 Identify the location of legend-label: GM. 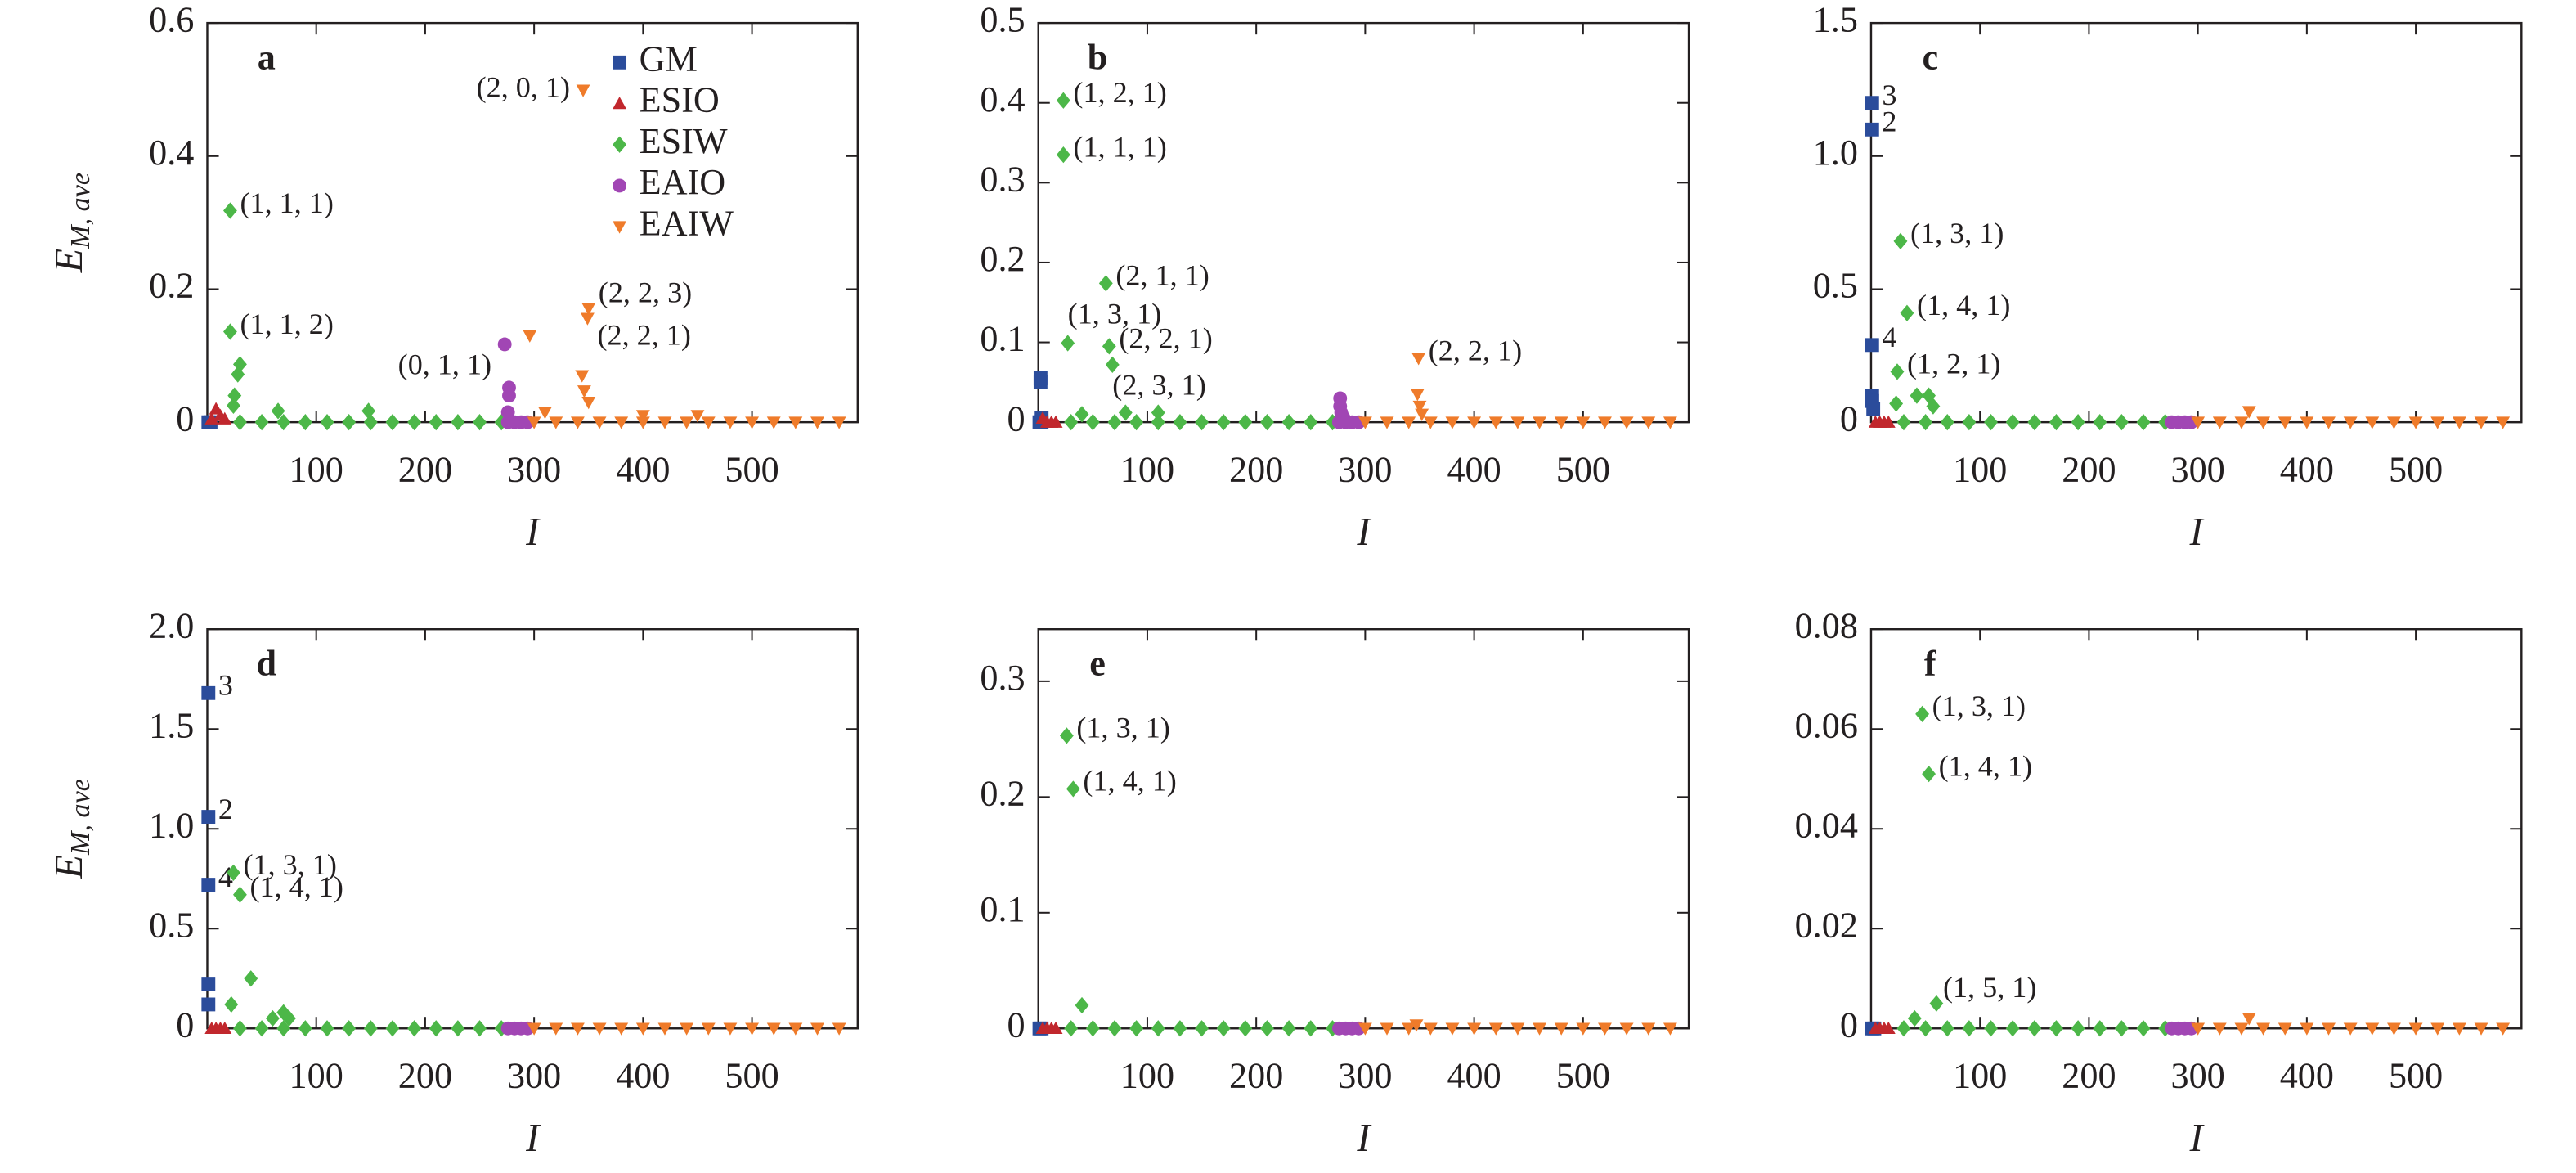
(669, 59).